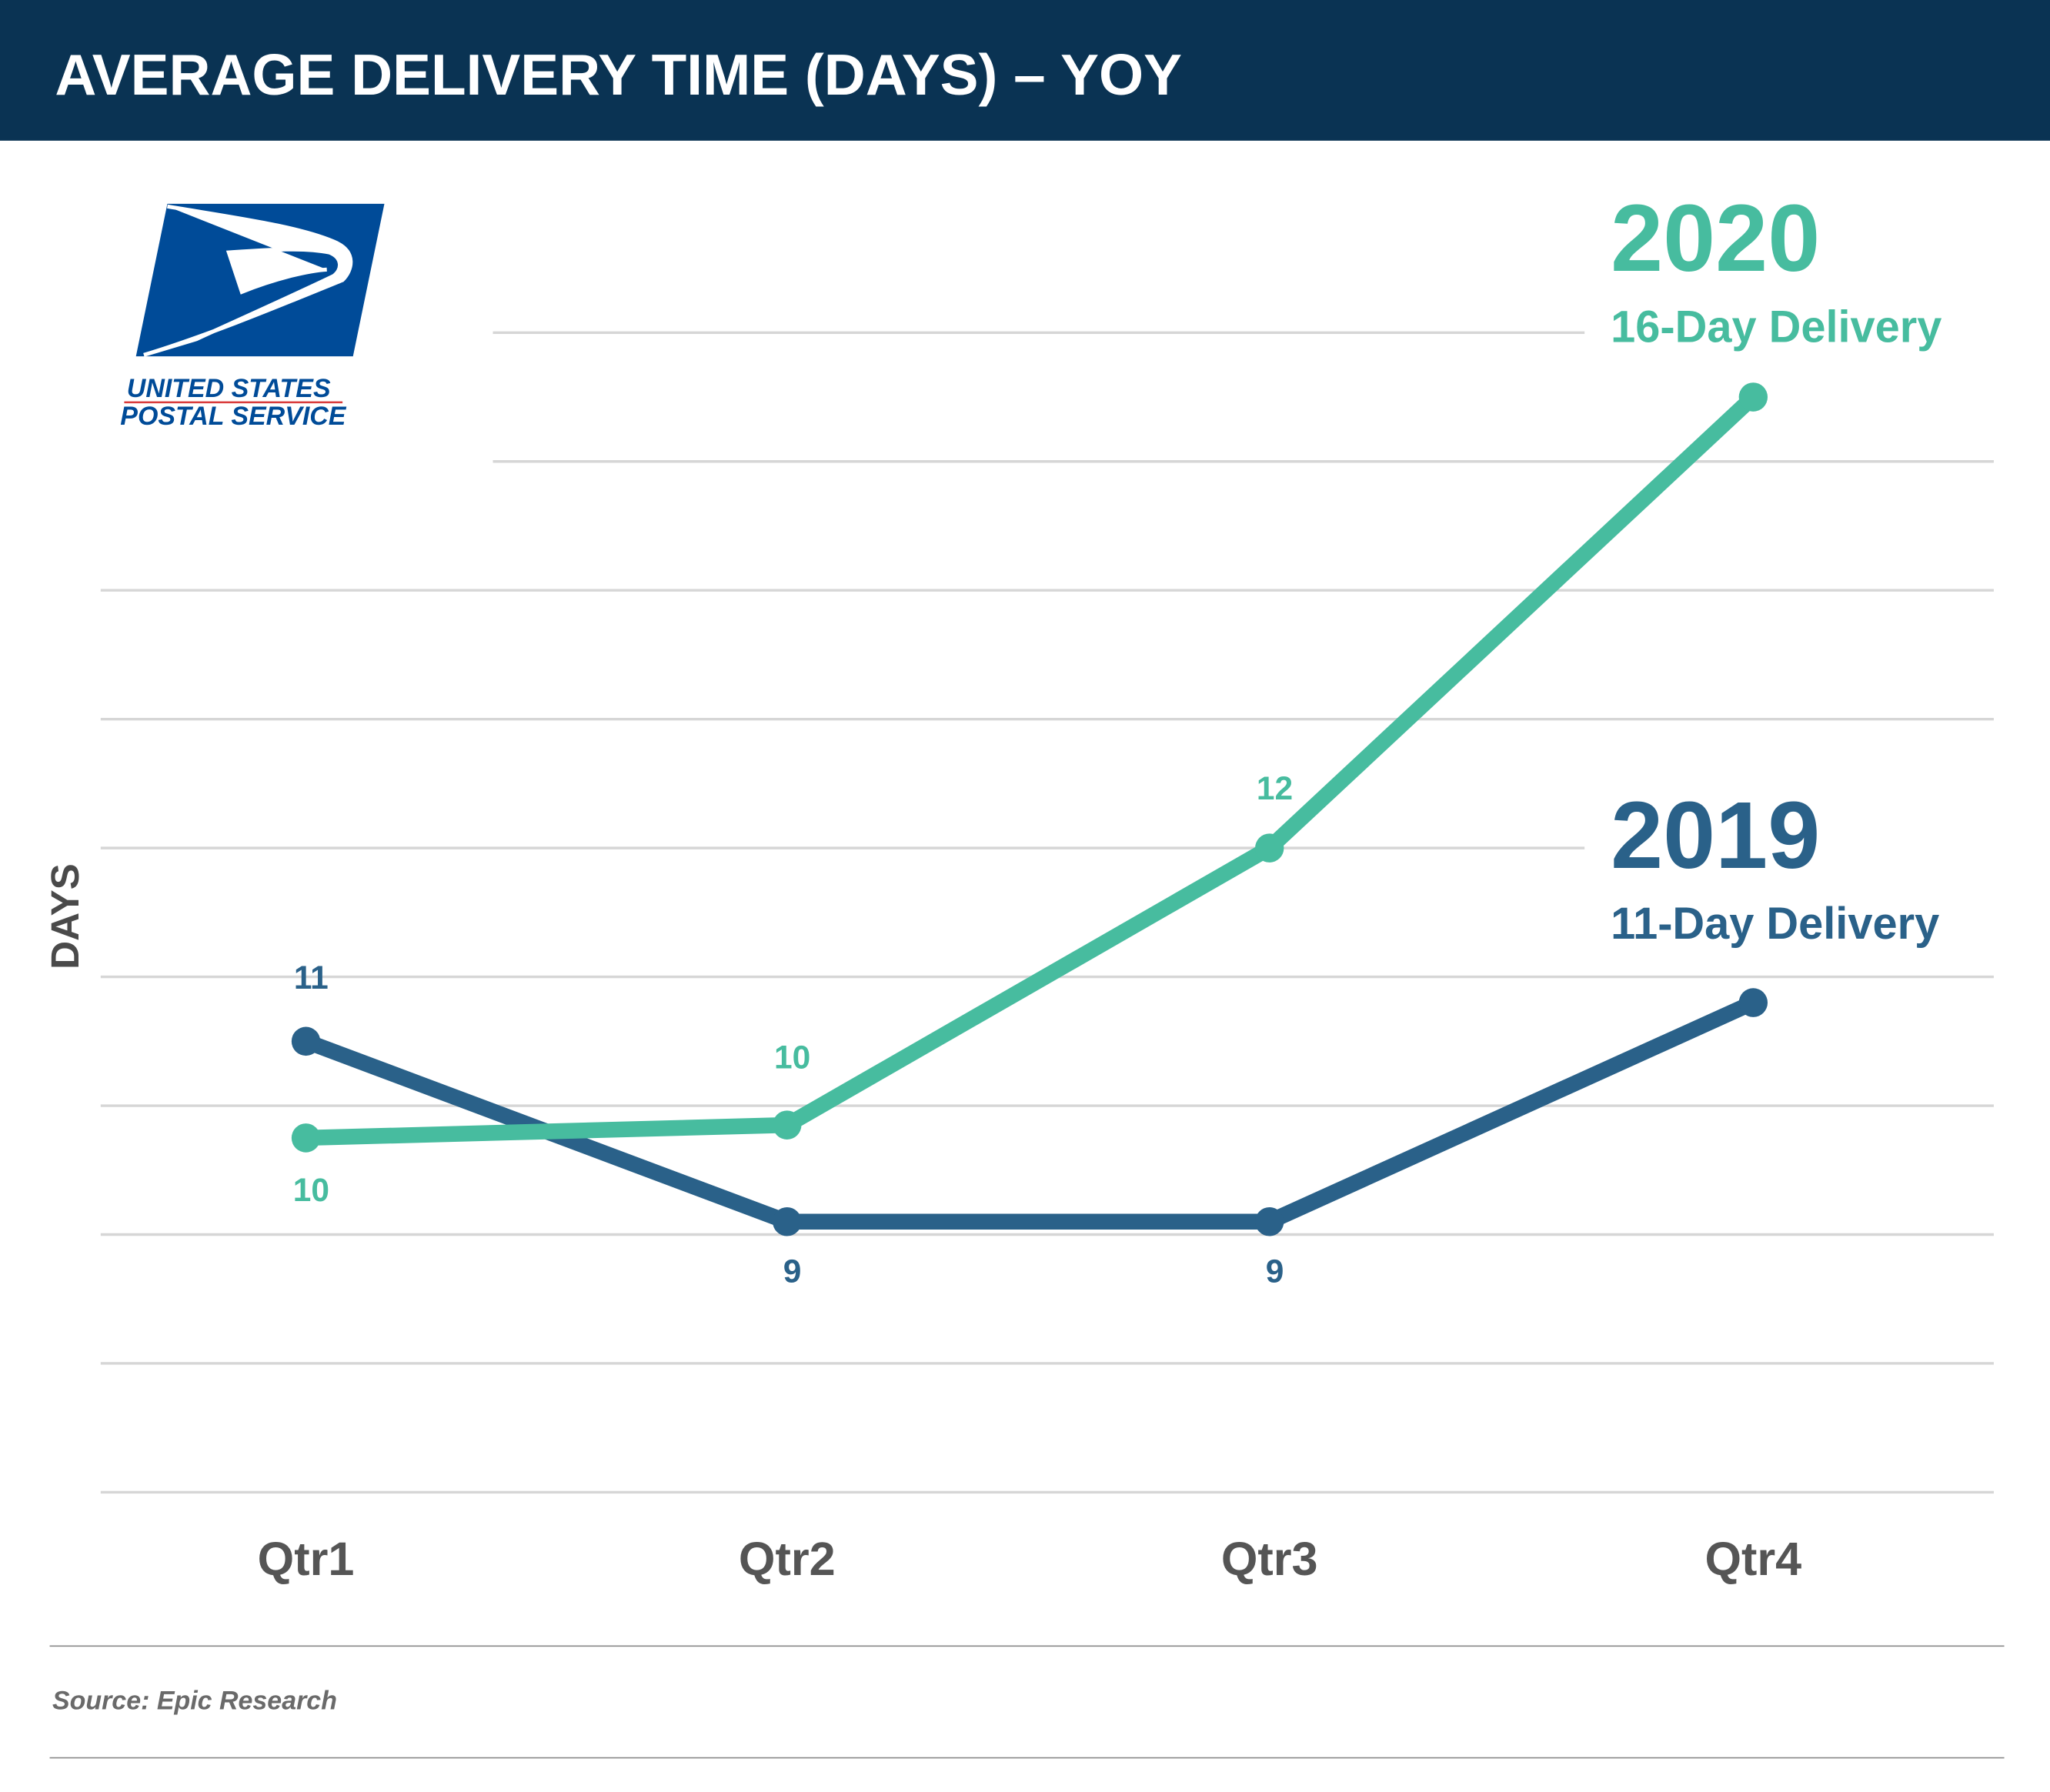  Describe the element at coordinates (229, 388) in the screenshot. I see `logo-text-line1: UNITED STATES` at that location.